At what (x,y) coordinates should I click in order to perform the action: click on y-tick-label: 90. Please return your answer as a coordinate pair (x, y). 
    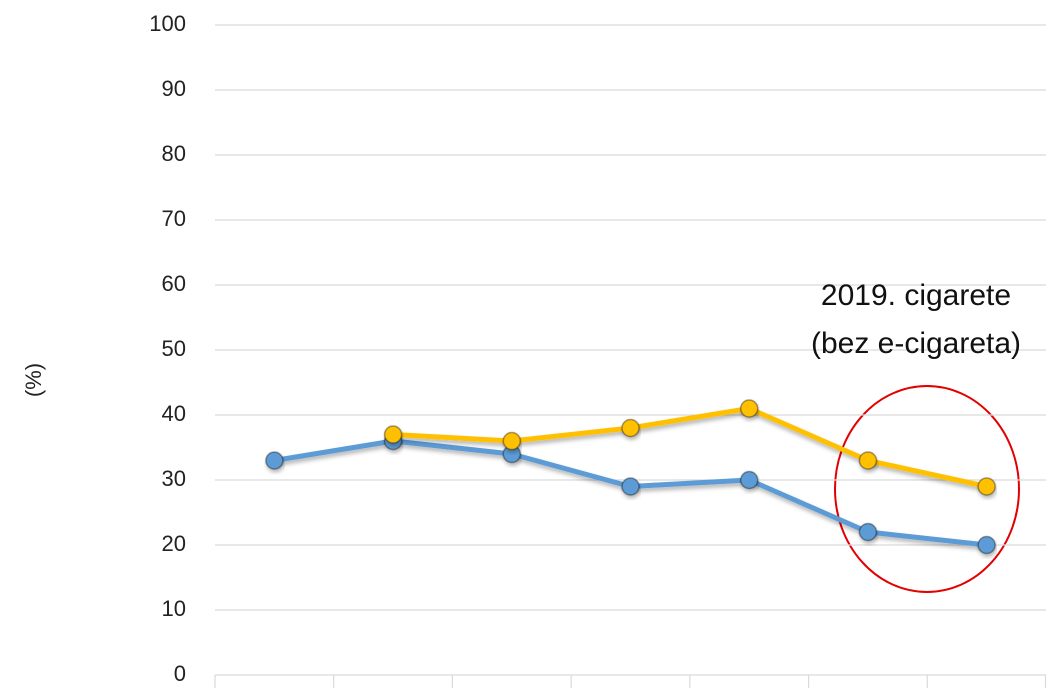
    Looking at the image, I should click on (174, 88).